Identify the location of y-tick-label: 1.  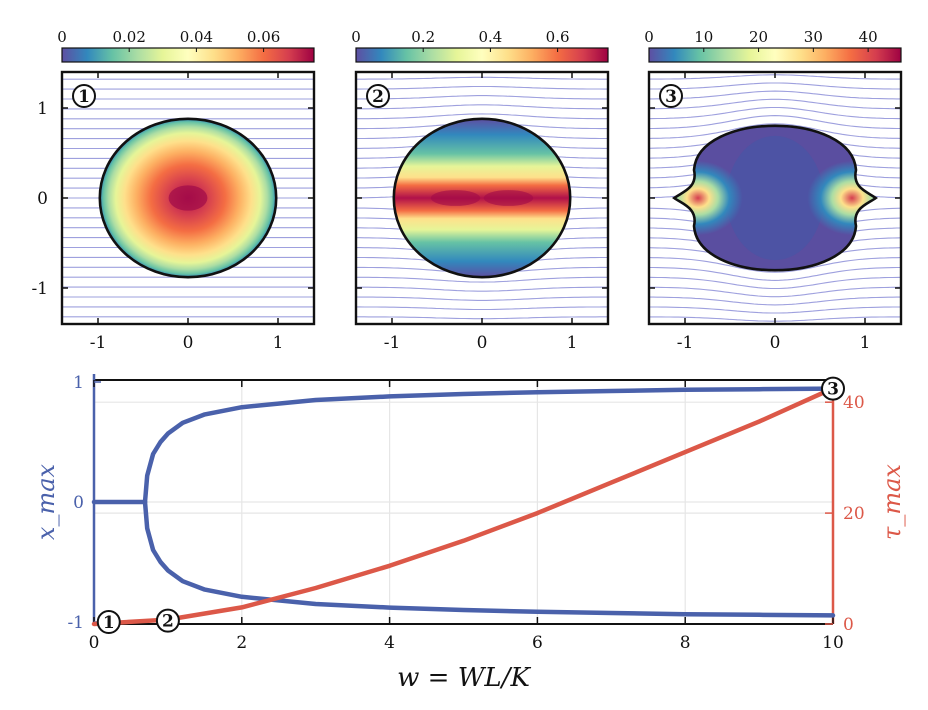
(42, 109).